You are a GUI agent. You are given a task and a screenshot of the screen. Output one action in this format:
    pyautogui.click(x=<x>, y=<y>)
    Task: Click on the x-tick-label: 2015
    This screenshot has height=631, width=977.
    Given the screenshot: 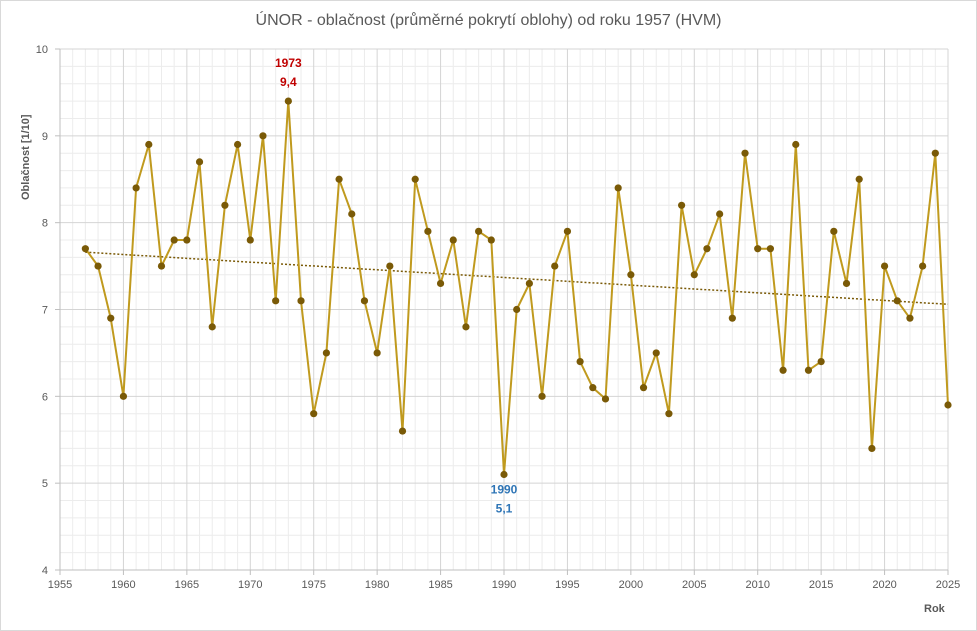 What is the action you would take?
    pyautogui.click(x=821, y=585)
    